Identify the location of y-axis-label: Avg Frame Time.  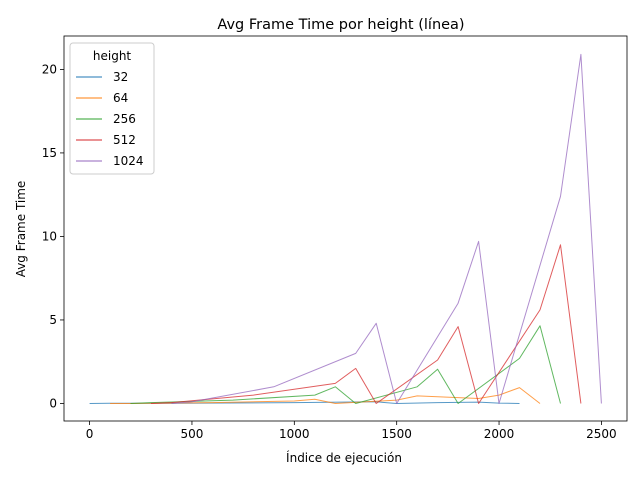
(21, 229).